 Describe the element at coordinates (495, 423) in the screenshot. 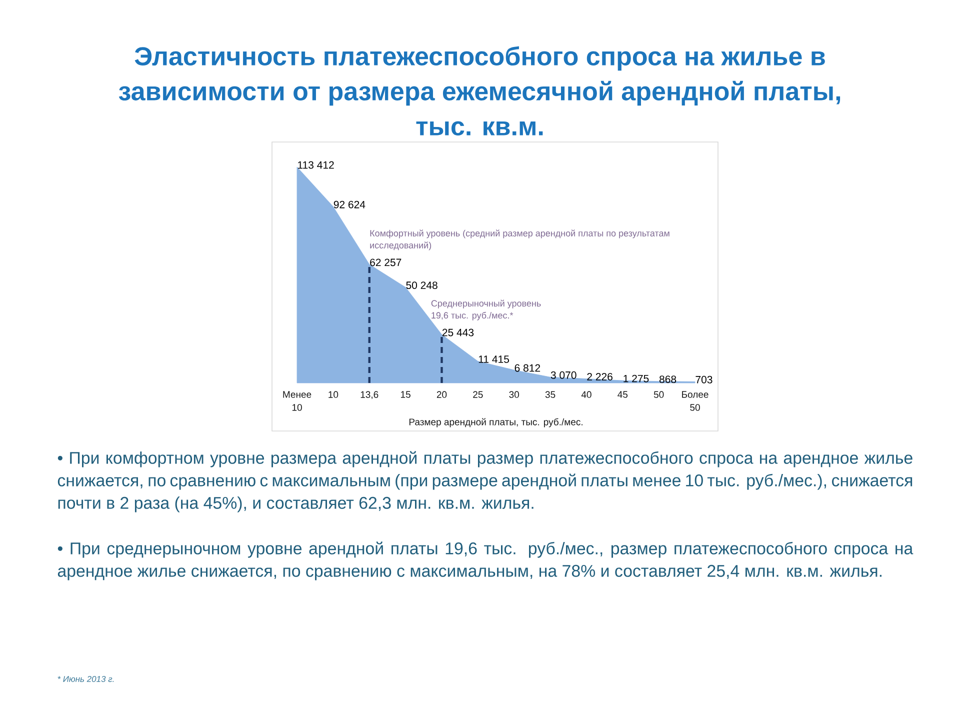

I see `x-axis-title: Размер арендной платы, тыс. руб./мес.` at that location.